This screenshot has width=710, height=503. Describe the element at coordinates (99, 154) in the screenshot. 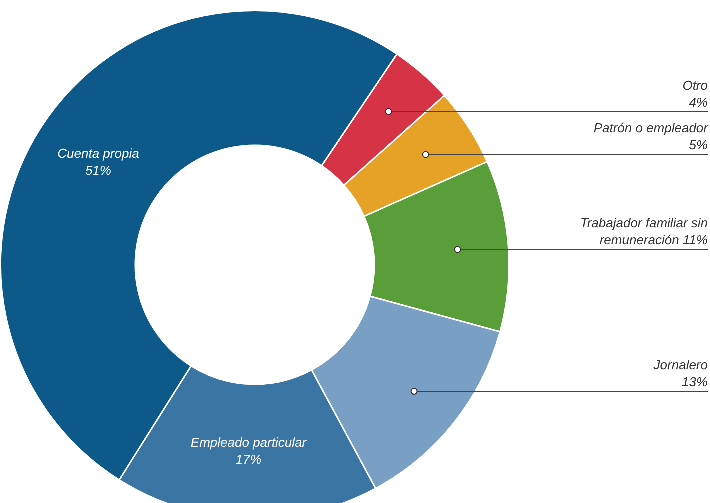

I see `slice-label: Cuenta propia` at that location.